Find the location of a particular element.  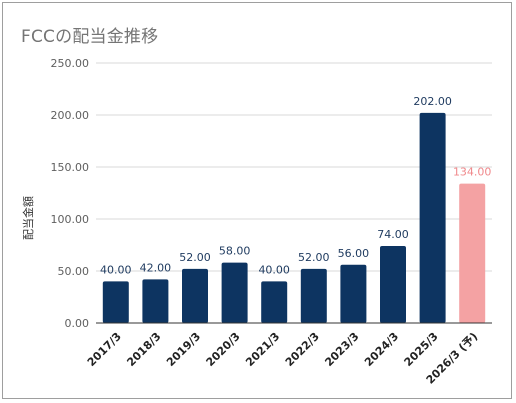

y-tick-label: 50.00 is located at coordinates (74, 271).